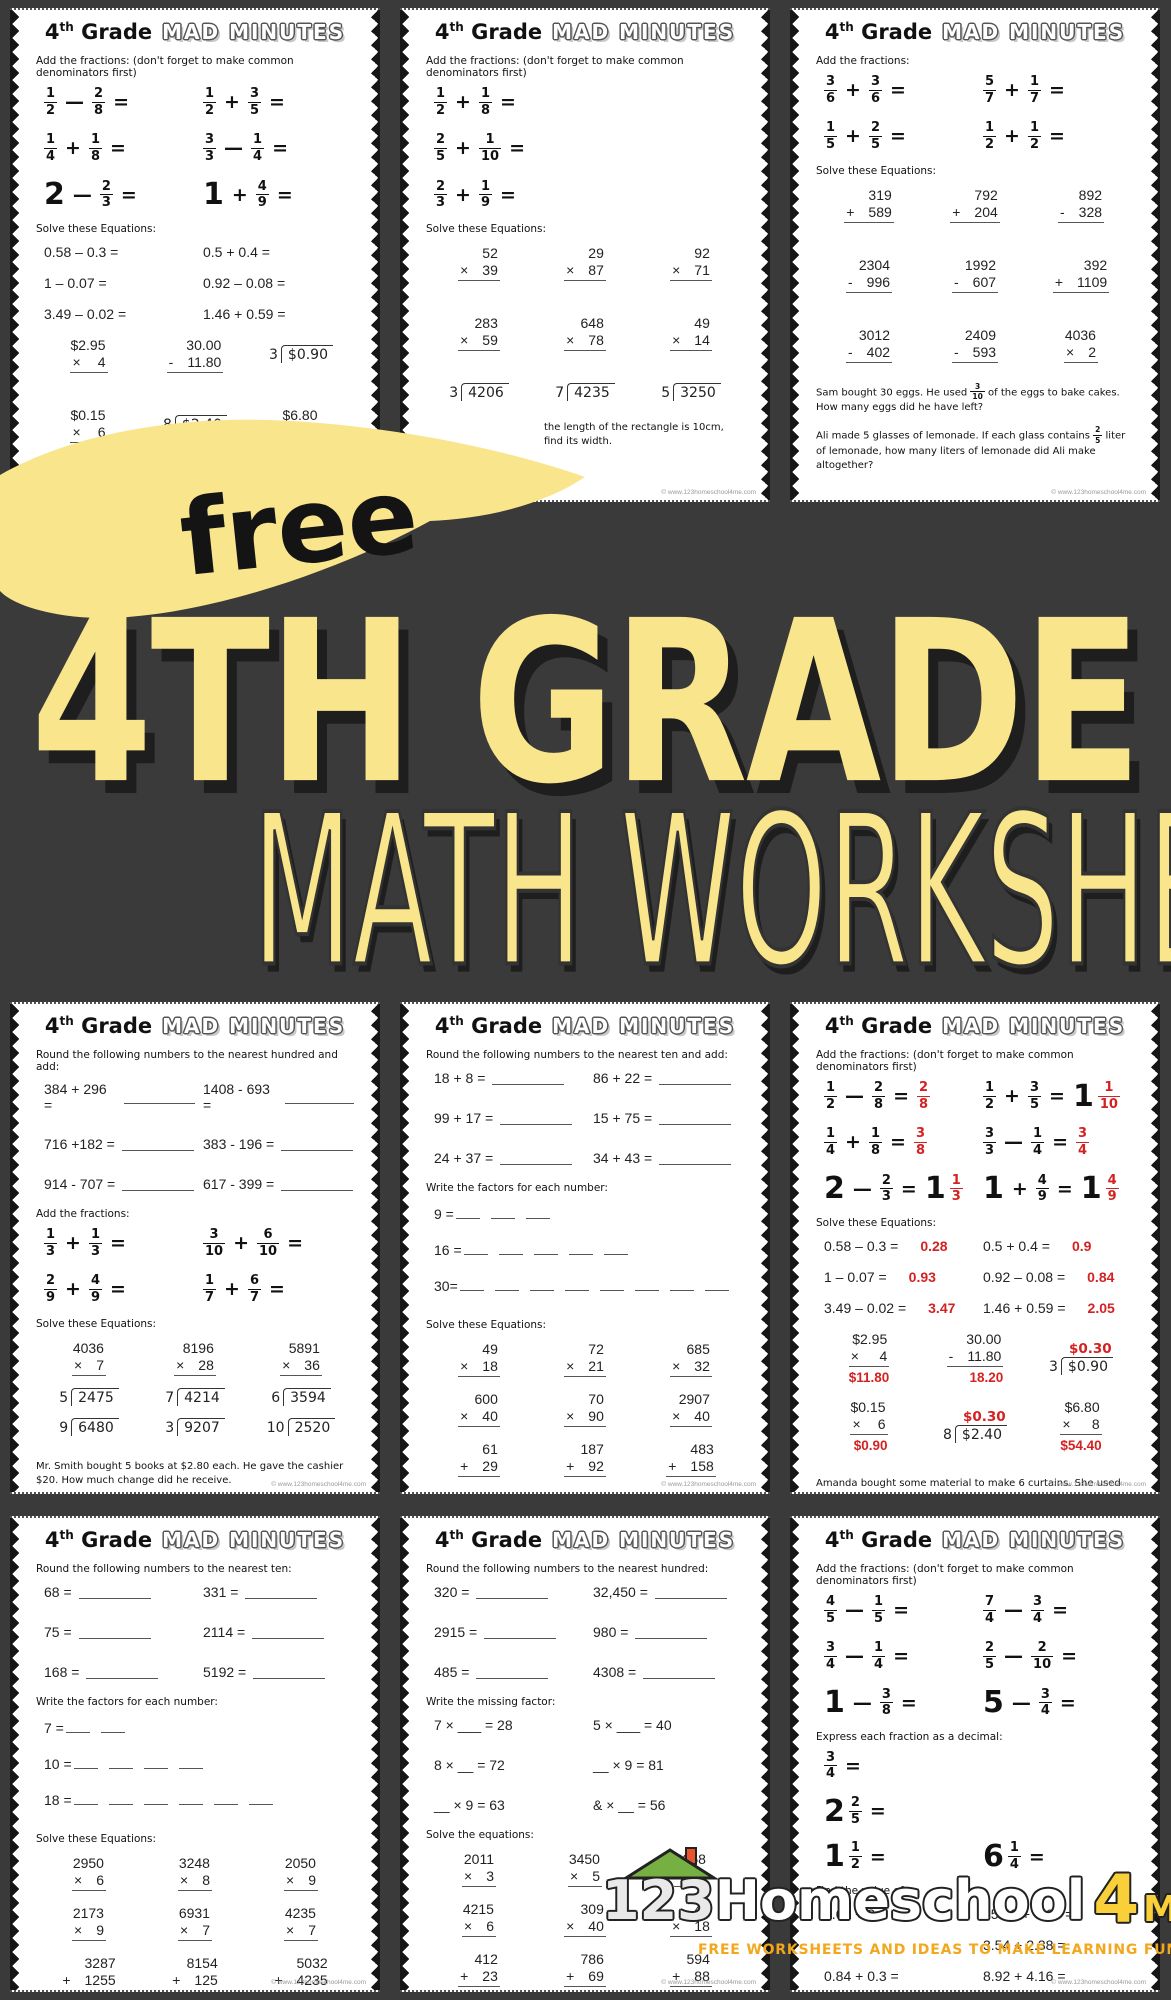 Image resolution: width=1171 pixels, height=2000 pixels. I want to click on factors-section: 7 = 10 = 18 =, so click(195, 1770).